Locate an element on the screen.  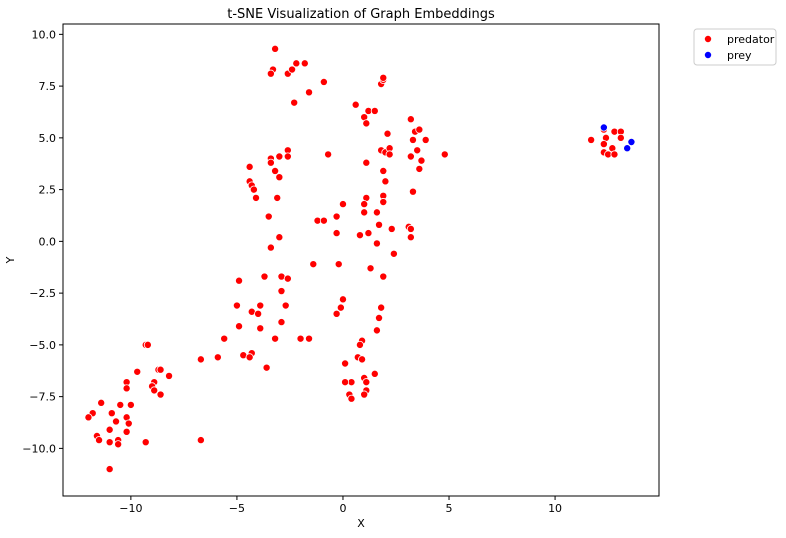
x-tick-label: −5 is located at coordinates (237, 508).